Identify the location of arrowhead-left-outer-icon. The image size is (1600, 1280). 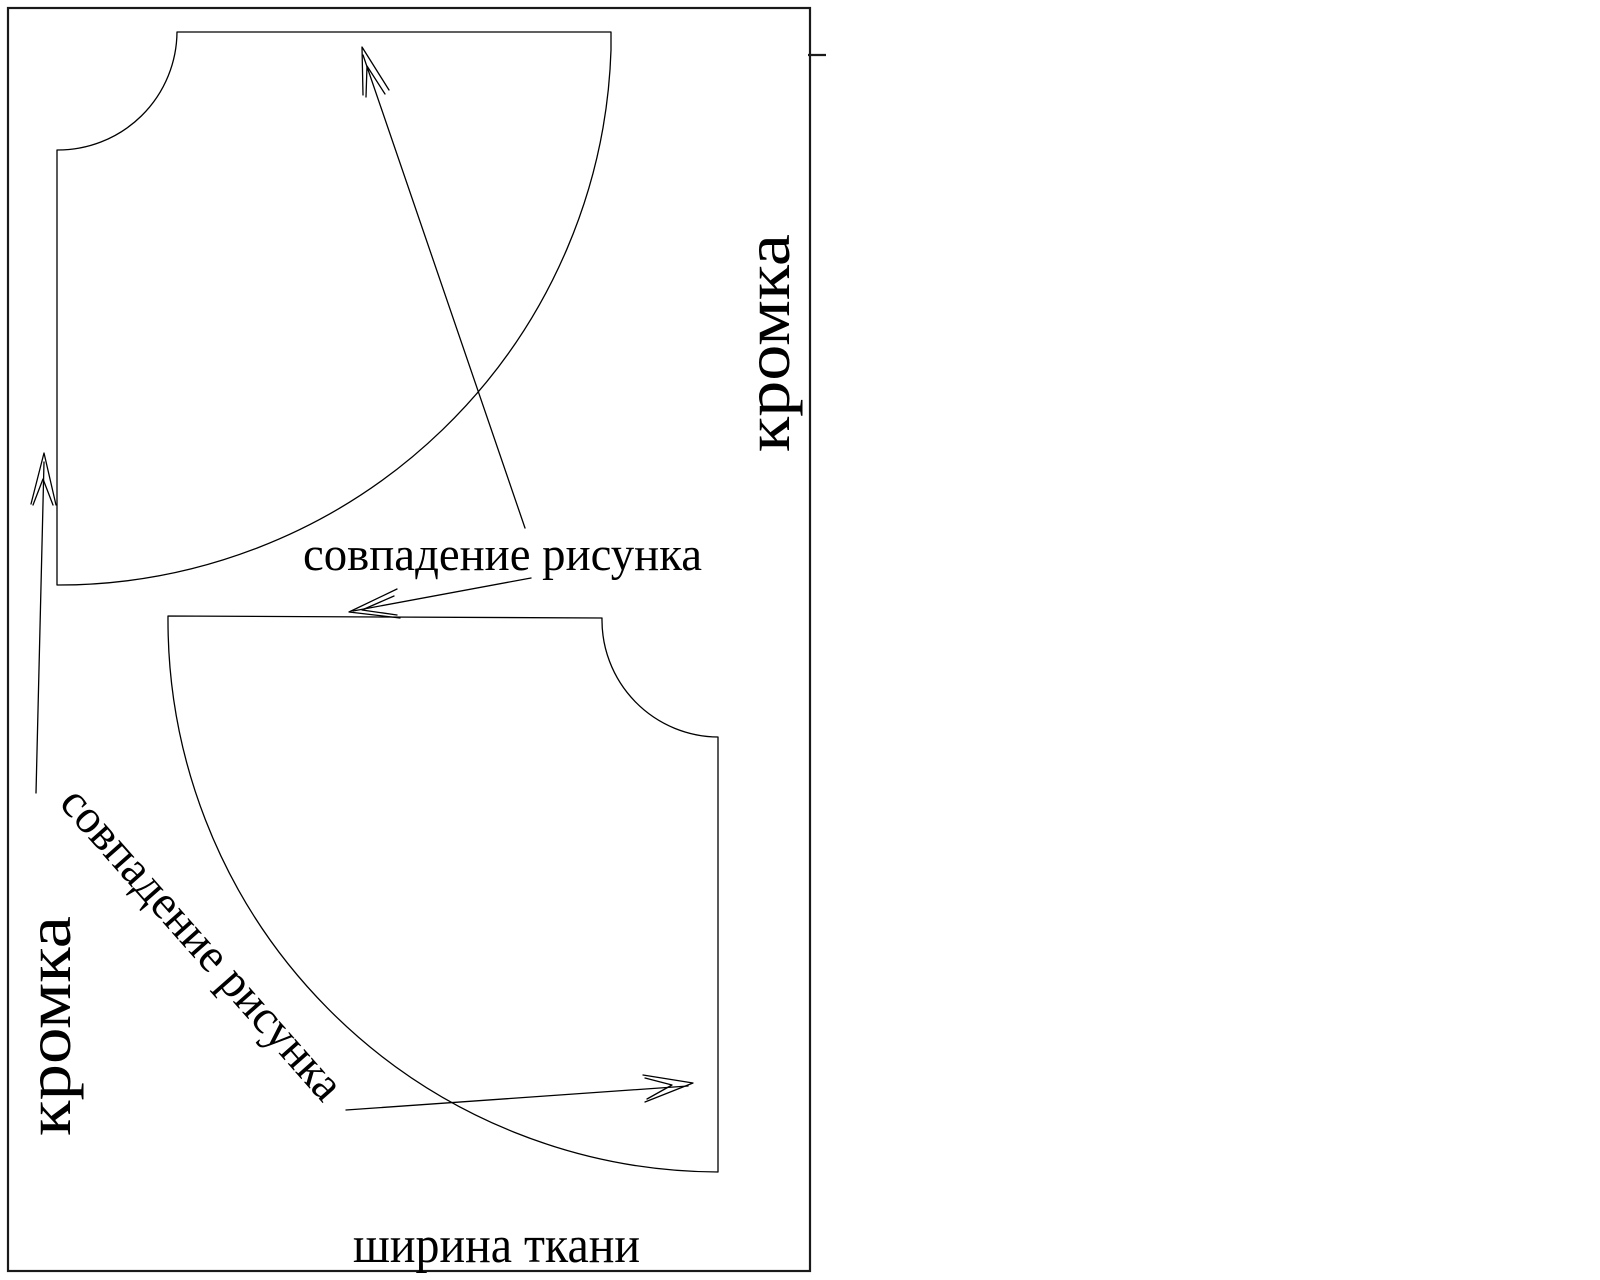
(374, 603).